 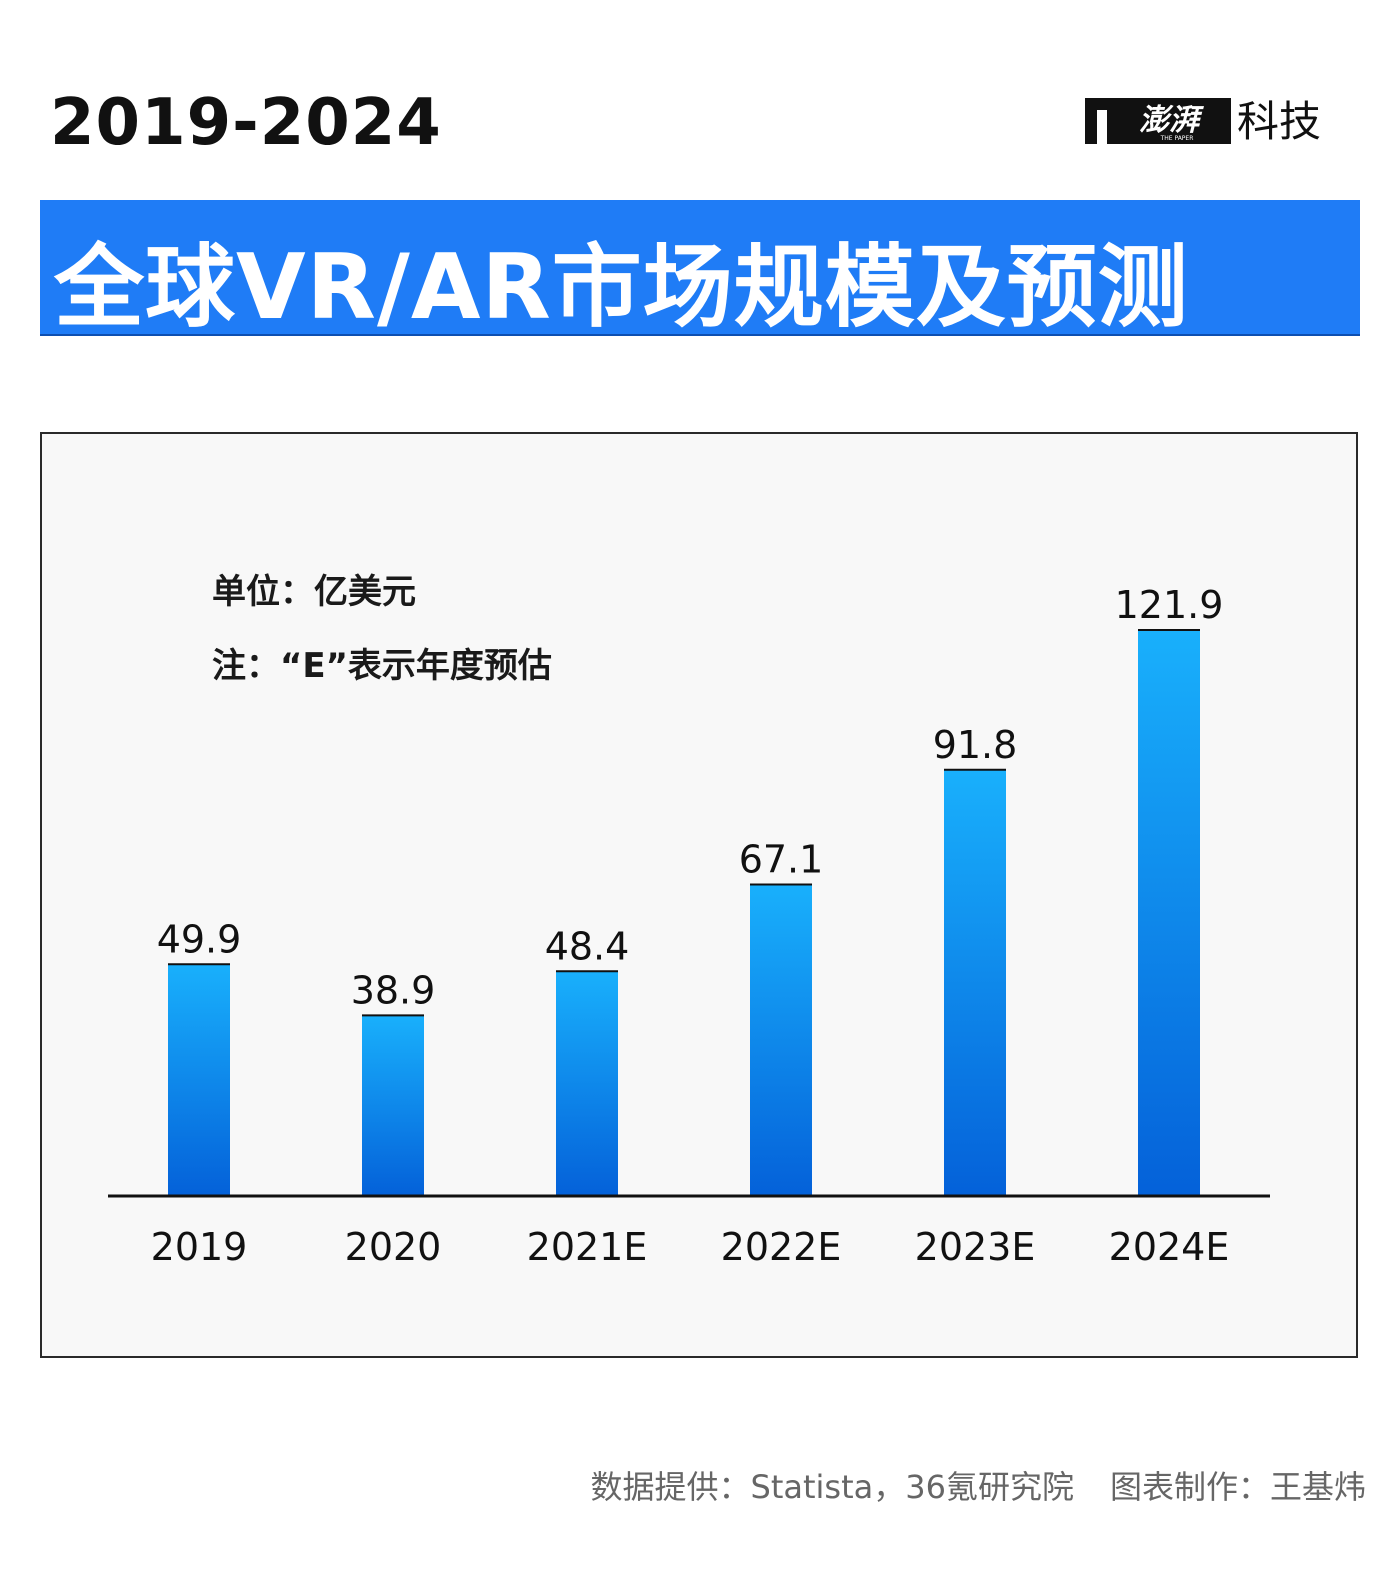 I want to click on footer: 数据提供：Statista，36氪研究院 图表制作：王基炜, so click(x=960, y=1485).